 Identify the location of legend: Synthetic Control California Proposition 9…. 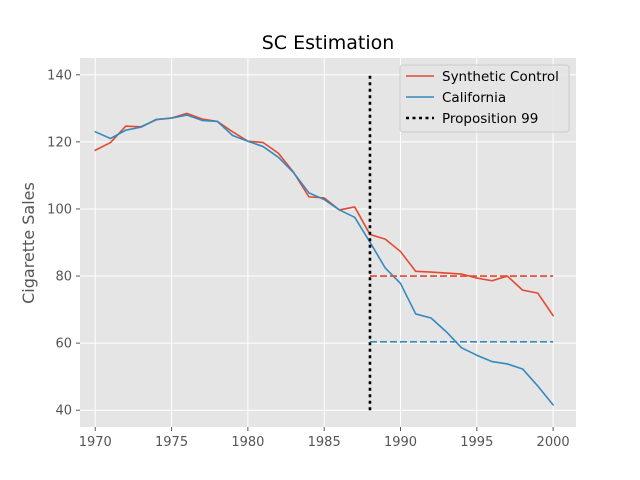
(484, 98).